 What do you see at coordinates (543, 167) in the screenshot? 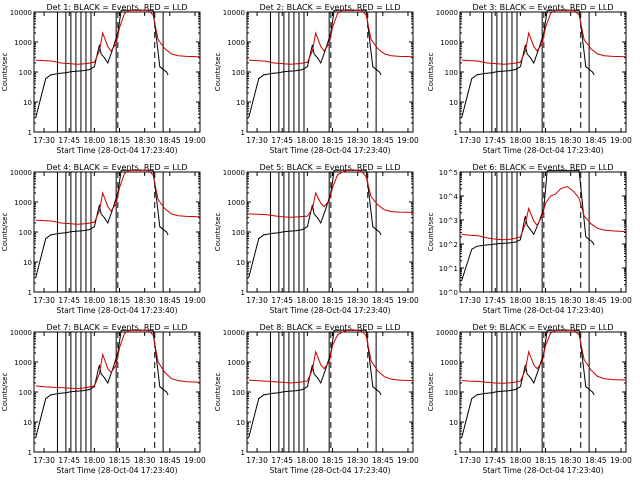
I see `chart-title: Det 6: BLACK = Events, RED = LLD` at bounding box center [543, 167].